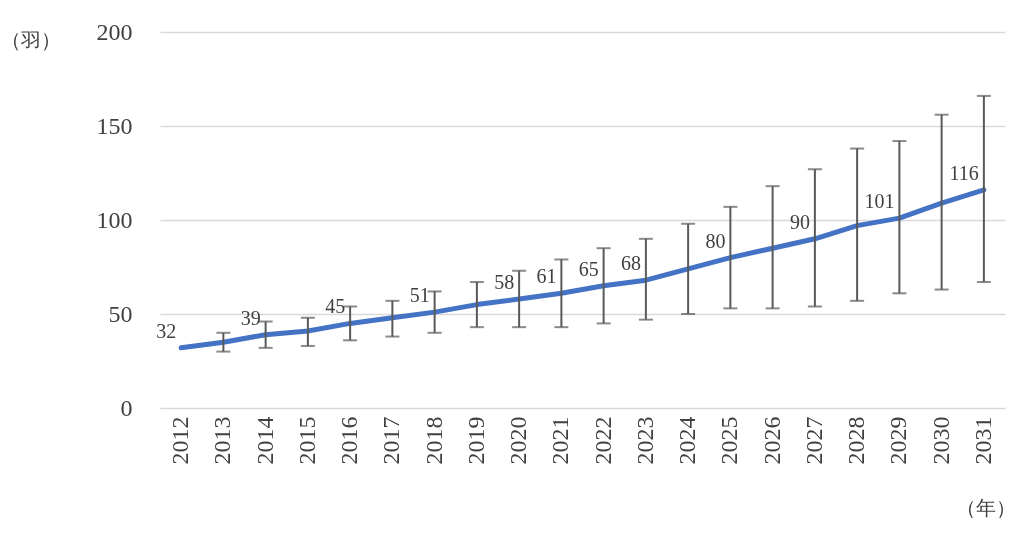  Describe the element at coordinates (687, 440) in the screenshot. I see `x-tick-label: 2024` at that location.